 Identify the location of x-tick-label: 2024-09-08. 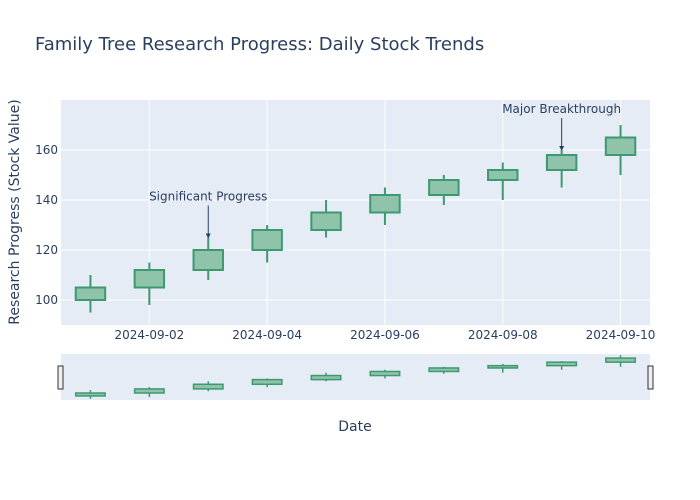
(503, 335).